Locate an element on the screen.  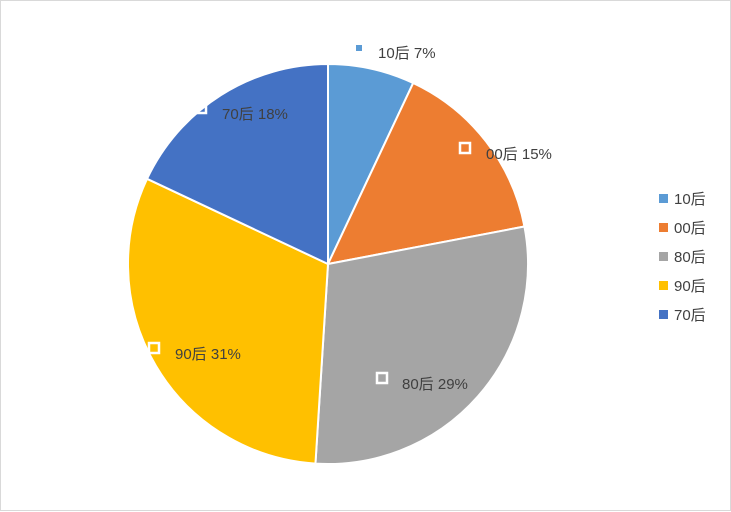
legend-label: 10后 is located at coordinates (690, 199).